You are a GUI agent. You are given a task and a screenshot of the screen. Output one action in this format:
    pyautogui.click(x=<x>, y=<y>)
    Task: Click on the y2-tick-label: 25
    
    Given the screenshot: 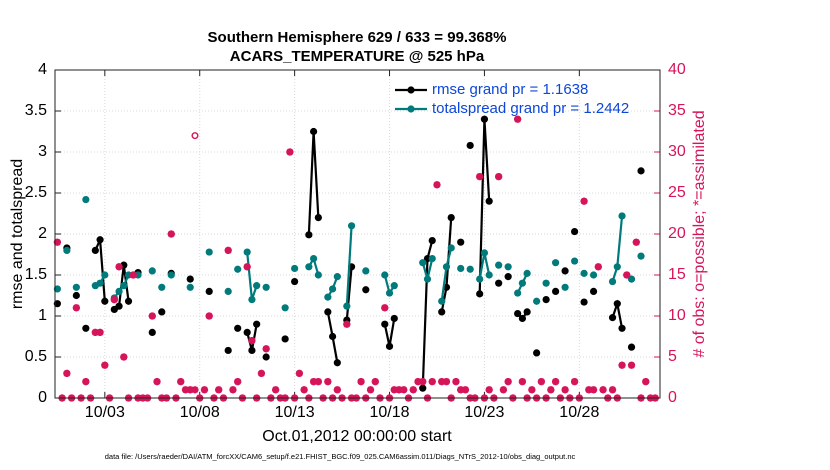 What is the action you would take?
    pyautogui.click(x=677, y=192)
    